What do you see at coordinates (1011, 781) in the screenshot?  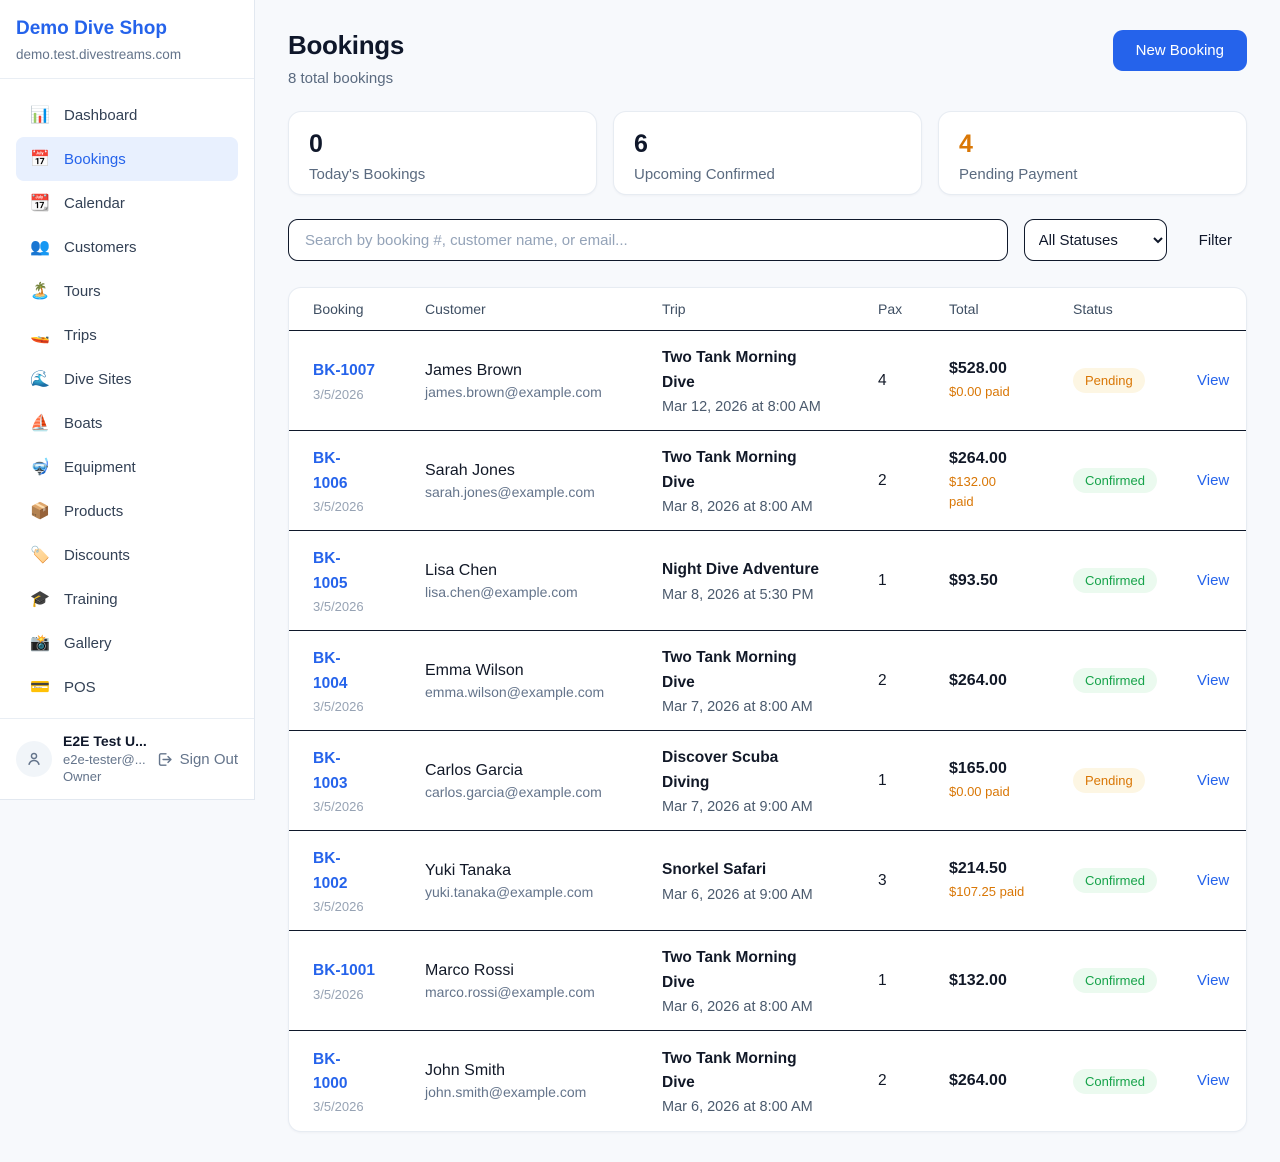 I see `total-cell: $165.00 $0.00 paid` at bounding box center [1011, 781].